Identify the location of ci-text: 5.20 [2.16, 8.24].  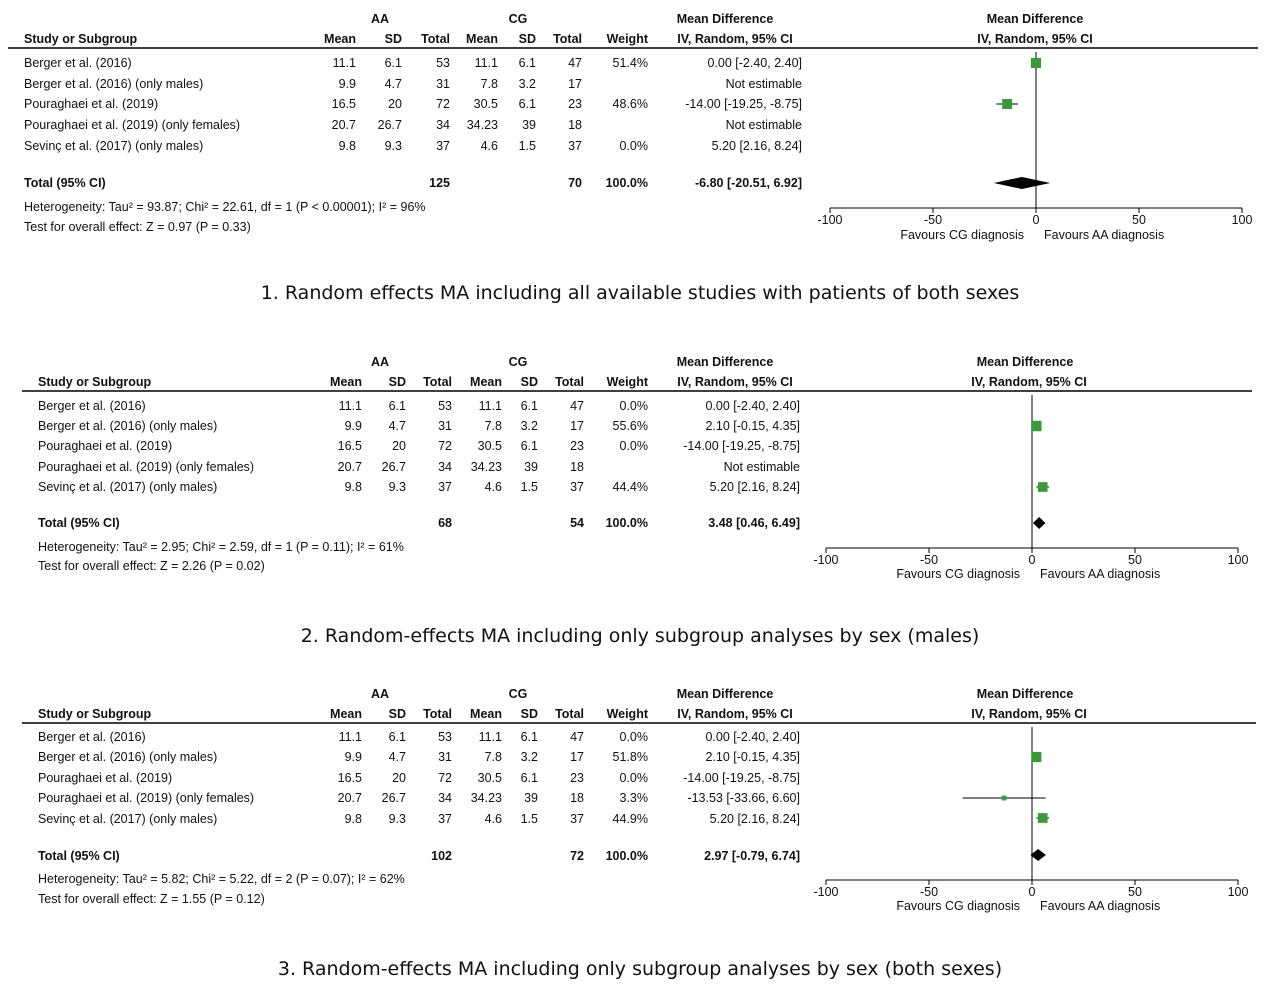
(754, 819).